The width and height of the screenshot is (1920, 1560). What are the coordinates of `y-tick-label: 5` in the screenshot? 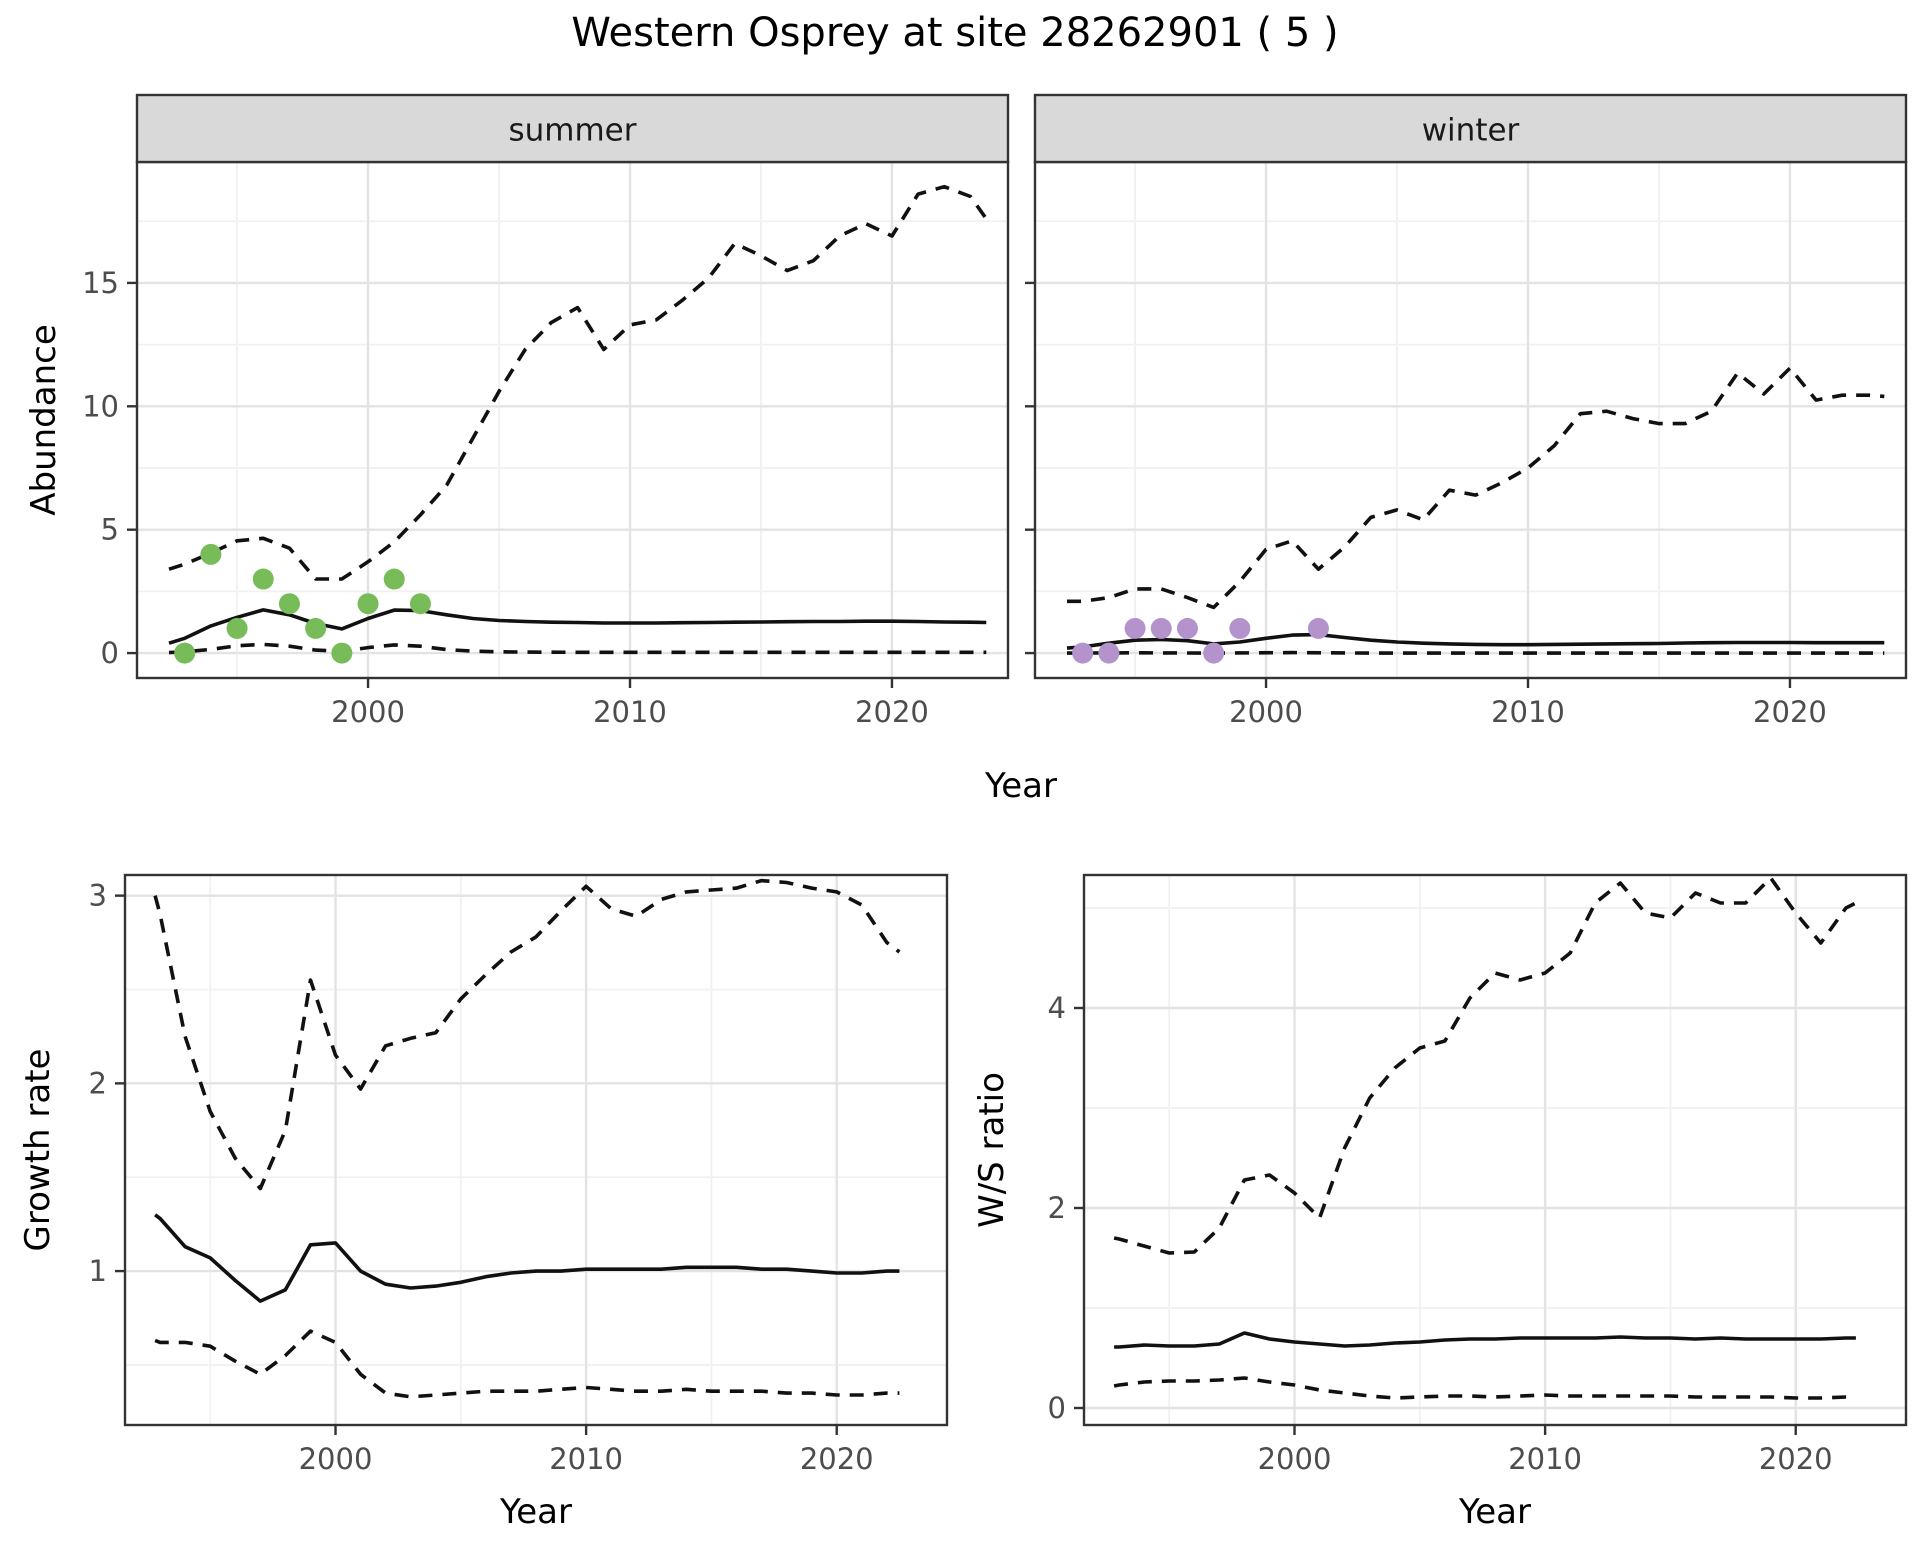 It's located at (110, 530).